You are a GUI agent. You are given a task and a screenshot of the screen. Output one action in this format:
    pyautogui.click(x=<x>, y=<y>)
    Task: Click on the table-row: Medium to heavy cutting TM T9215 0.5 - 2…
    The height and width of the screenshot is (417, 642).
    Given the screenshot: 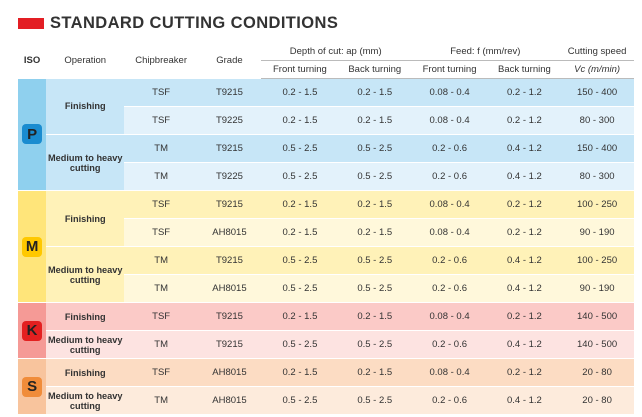 What is the action you would take?
    pyautogui.click(x=326, y=162)
    